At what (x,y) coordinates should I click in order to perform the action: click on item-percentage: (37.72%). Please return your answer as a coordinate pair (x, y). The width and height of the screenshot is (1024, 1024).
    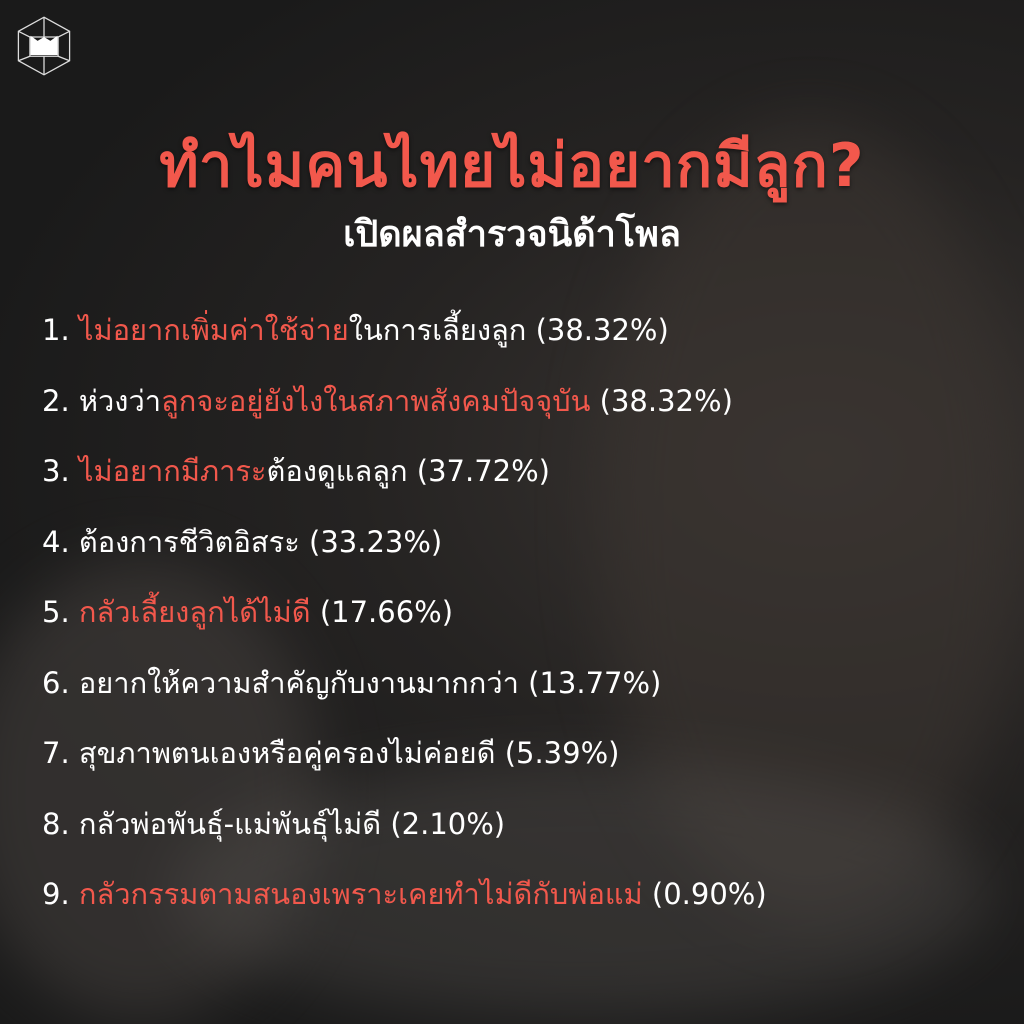
    Looking at the image, I should click on (483, 471).